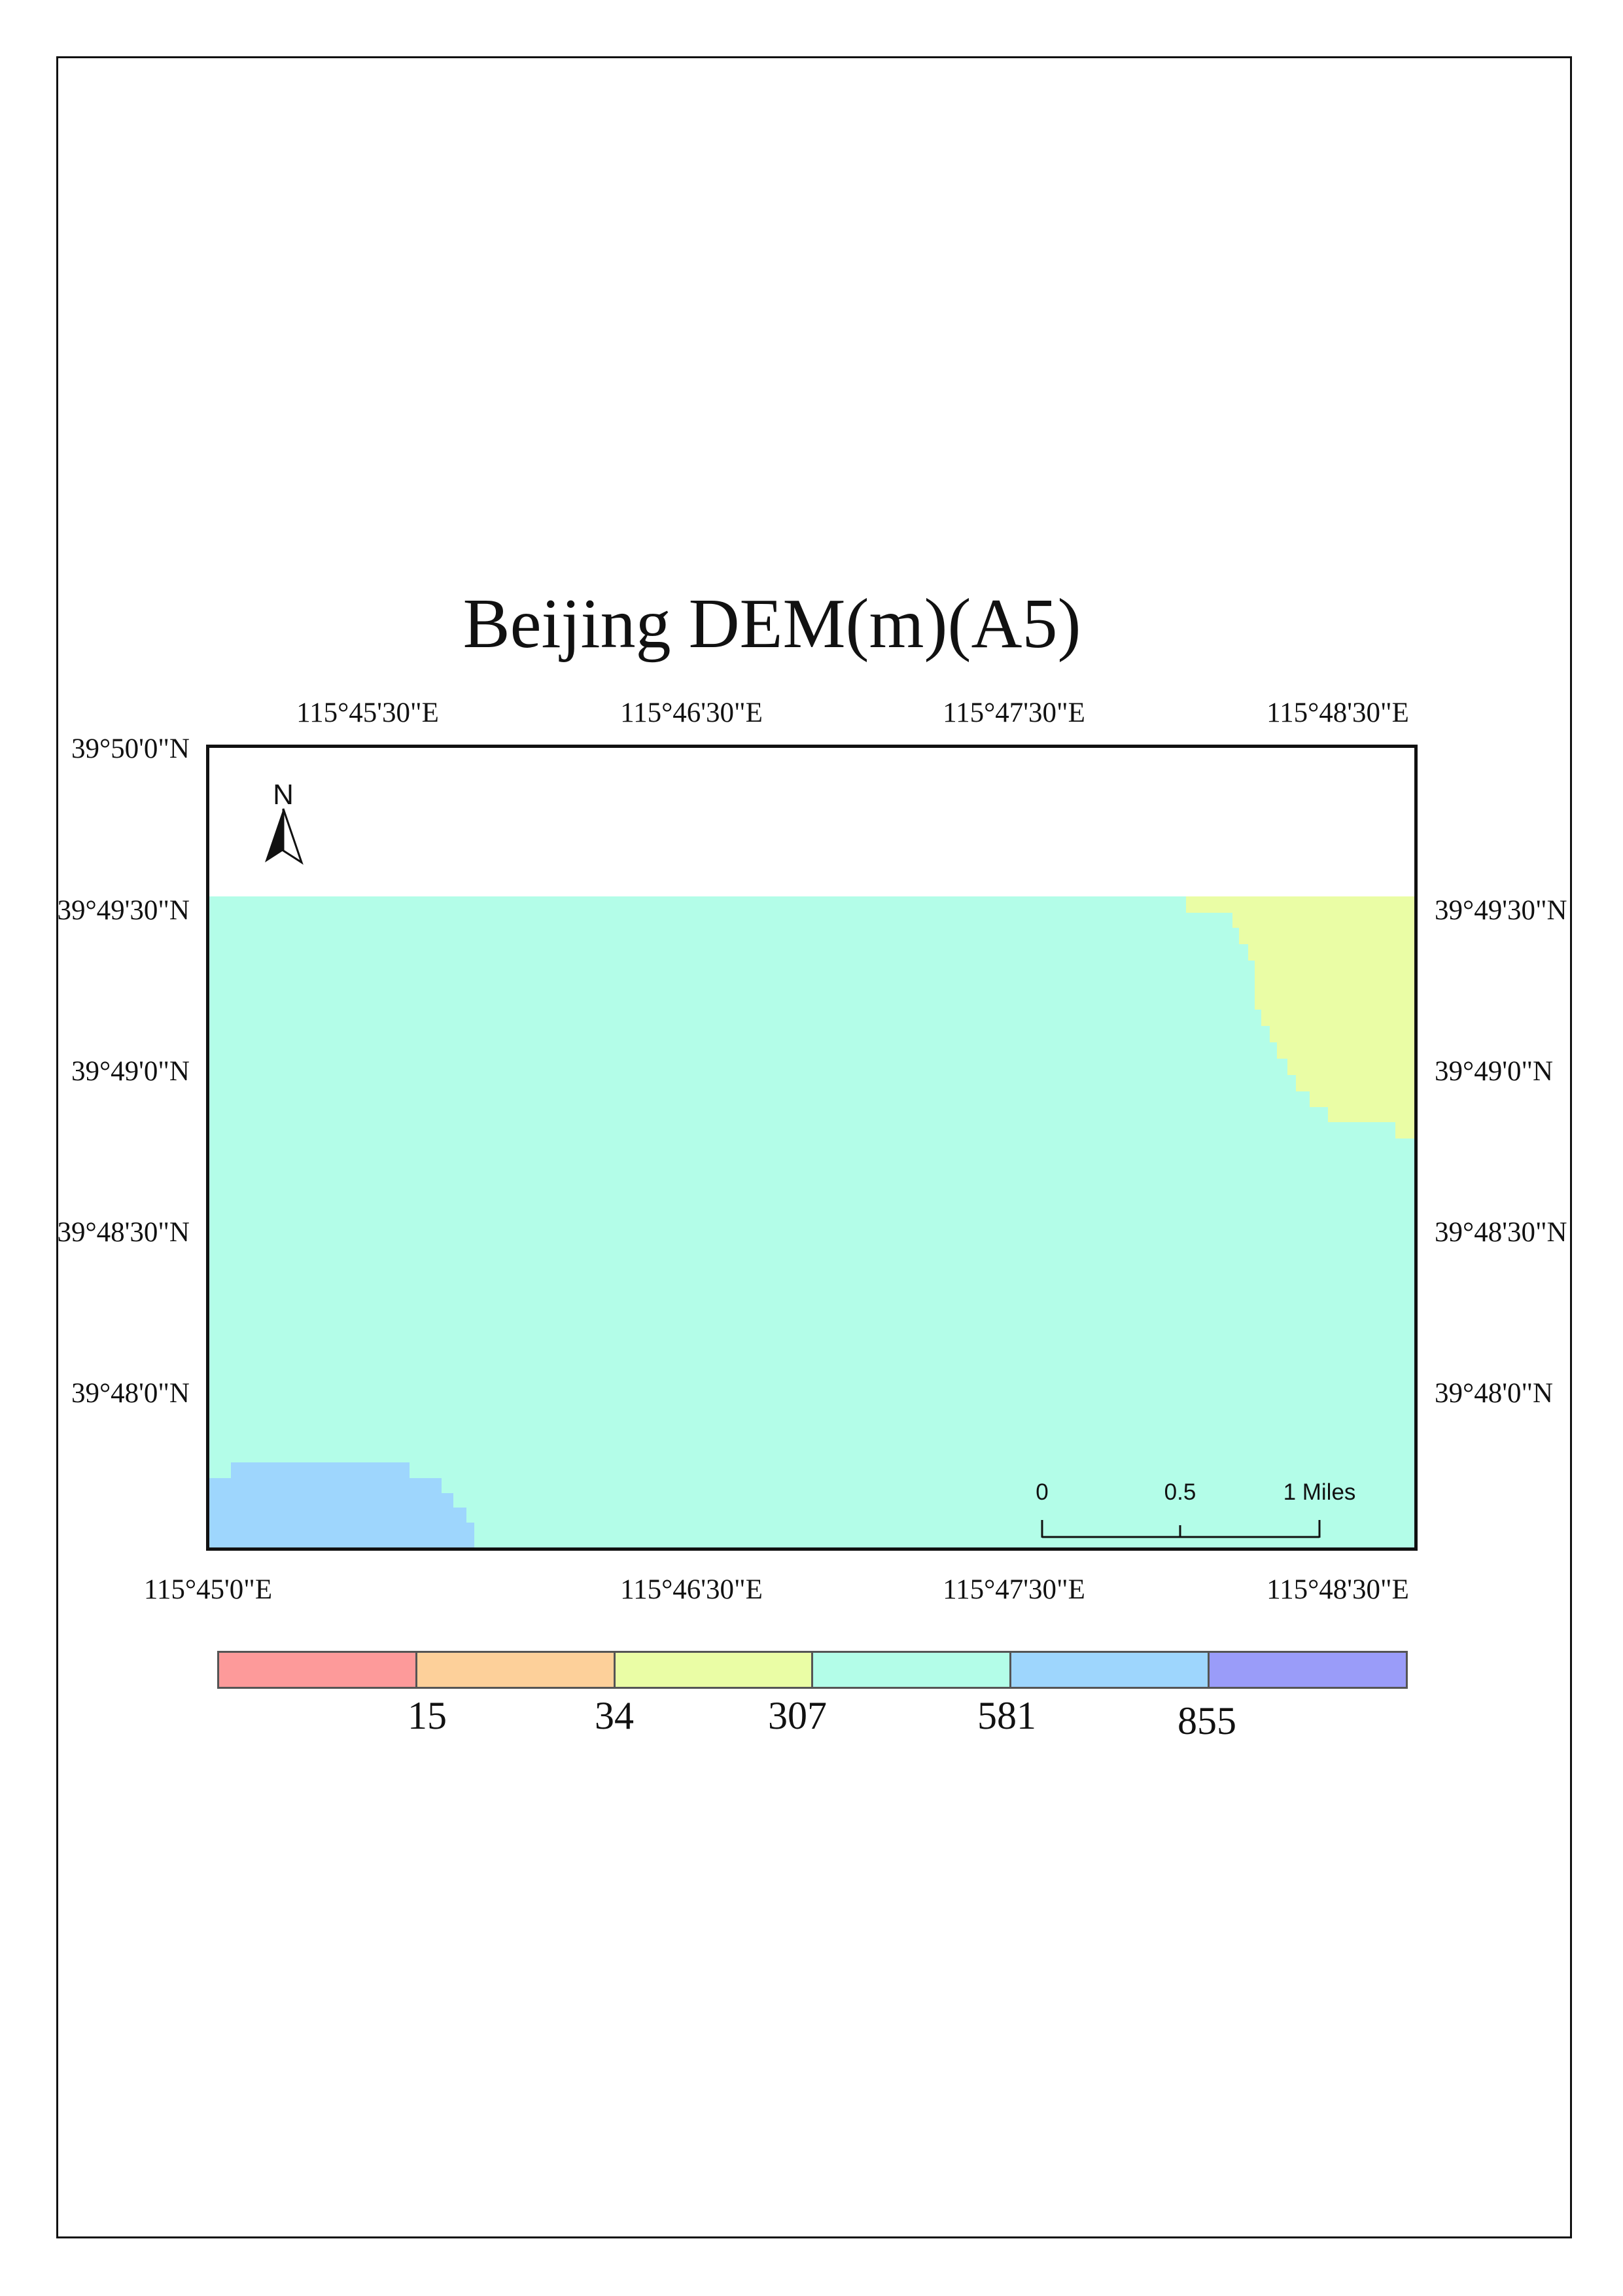  I want to click on scale-label-half: 0.5, so click(1180, 1492).